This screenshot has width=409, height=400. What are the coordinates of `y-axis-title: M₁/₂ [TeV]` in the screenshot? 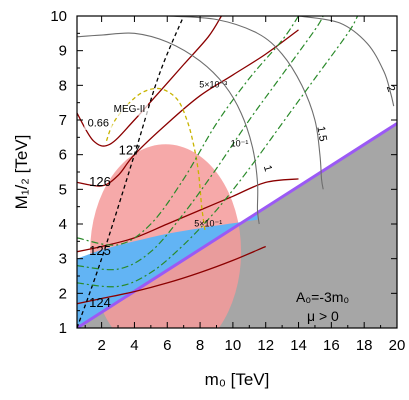 It's located at (21, 172).